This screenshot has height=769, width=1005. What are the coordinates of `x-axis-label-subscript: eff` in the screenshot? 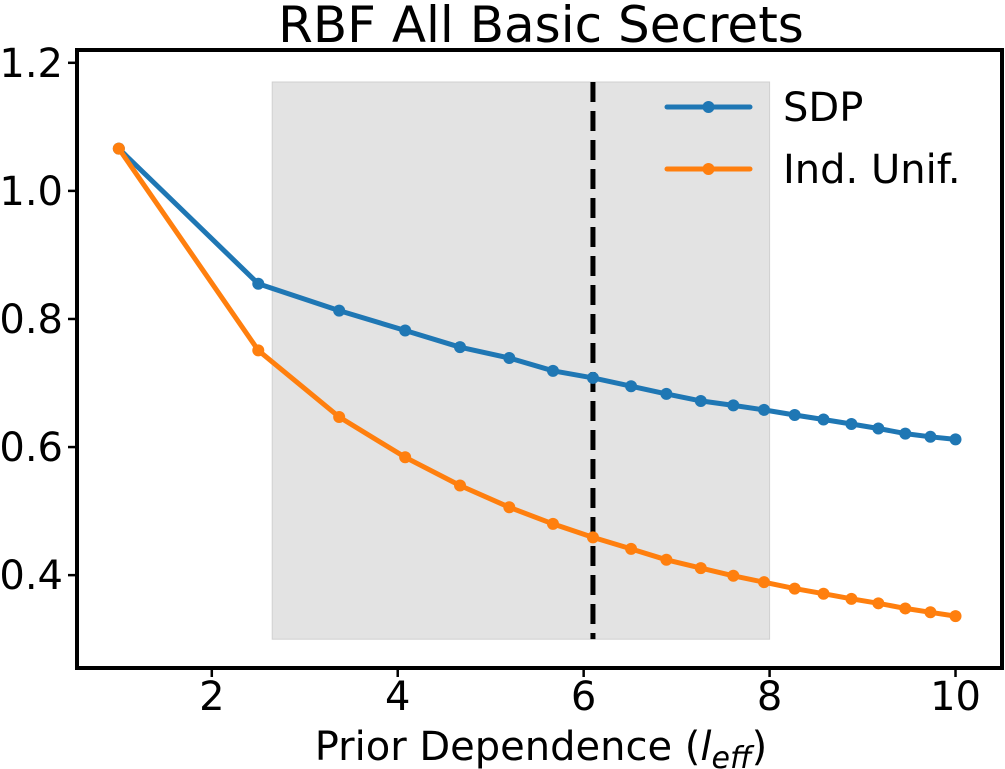 It's located at (733, 755).